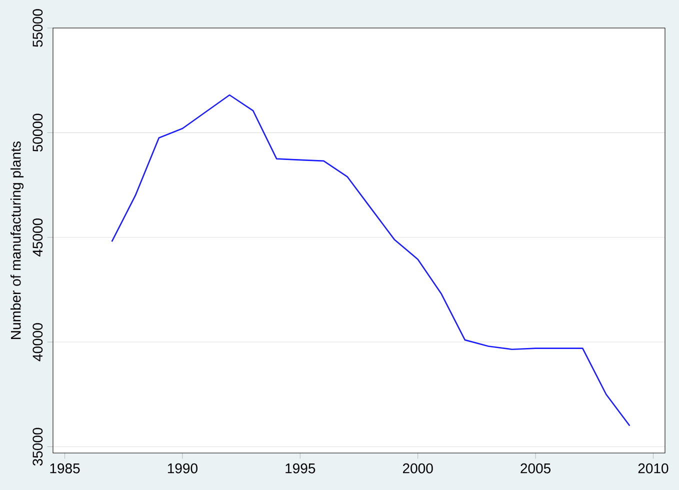 This screenshot has height=490, width=679. Describe the element at coordinates (65, 468) in the screenshot. I see `x-tick-label: 1985` at that location.